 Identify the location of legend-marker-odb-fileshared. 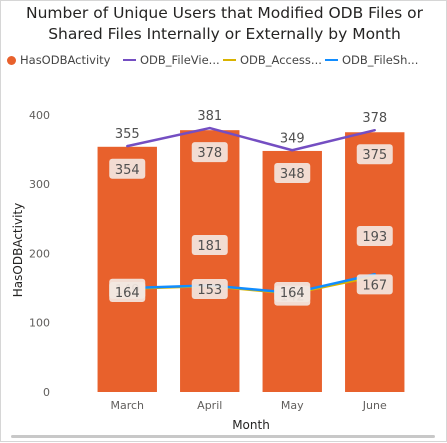
(331, 60).